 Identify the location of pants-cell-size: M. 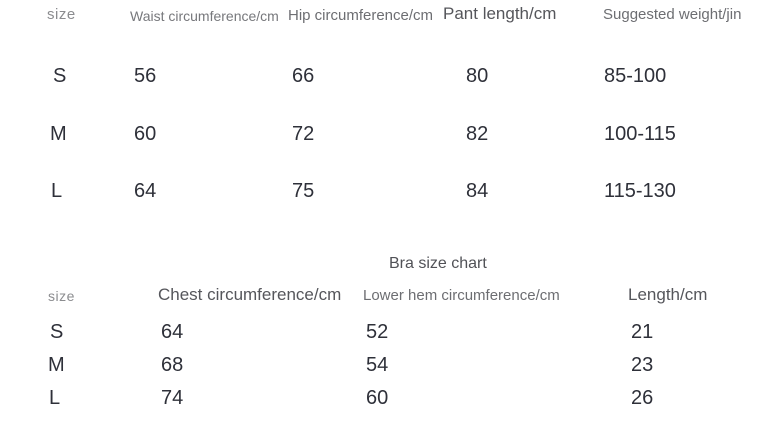
(58, 134).